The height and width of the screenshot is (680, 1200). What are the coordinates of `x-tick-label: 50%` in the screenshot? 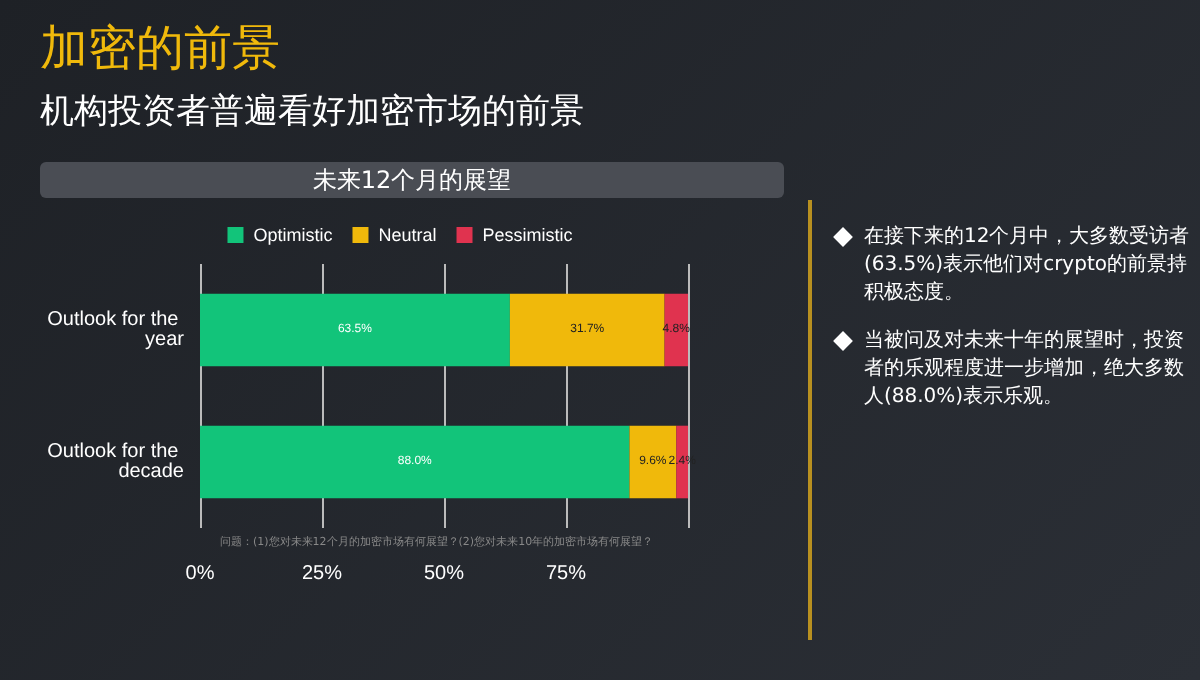 It's located at (444, 574).